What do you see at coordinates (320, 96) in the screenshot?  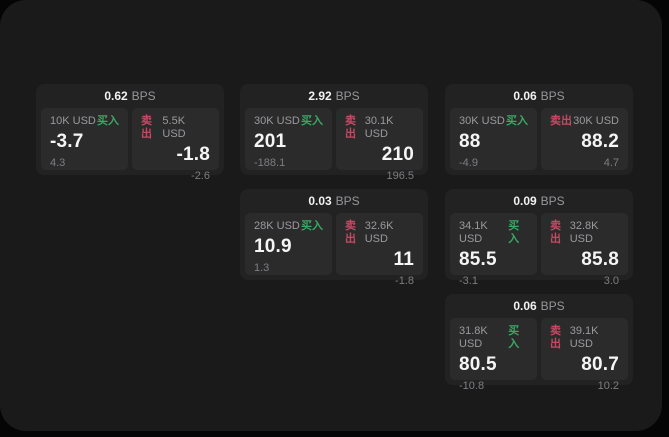 I see `bps-value: 2.92` at bounding box center [320, 96].